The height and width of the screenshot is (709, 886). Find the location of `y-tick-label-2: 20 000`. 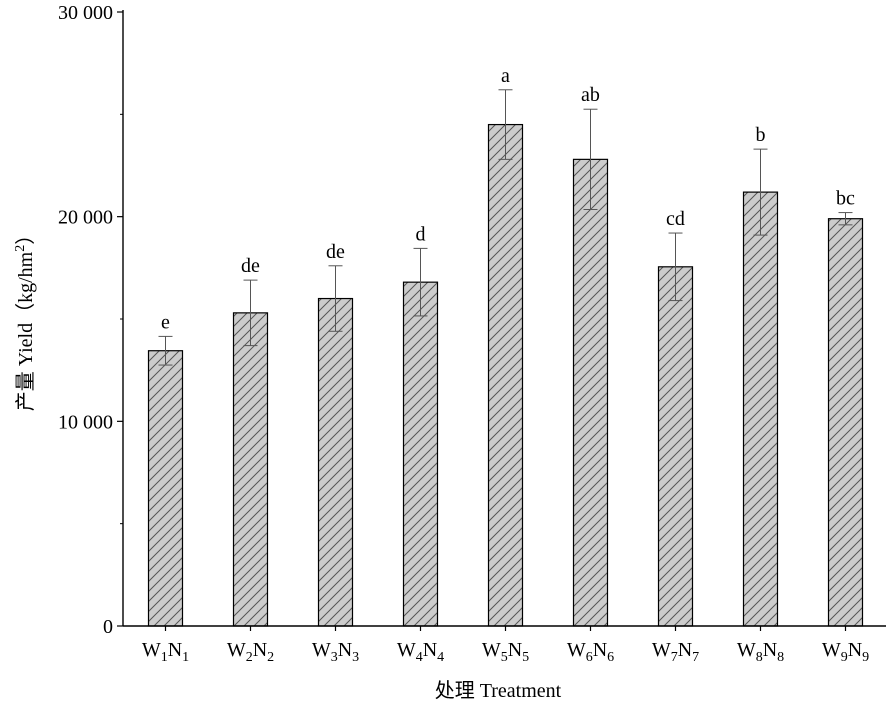

y-tick-label-2: 20 000 is located at coordinates (85, 218).